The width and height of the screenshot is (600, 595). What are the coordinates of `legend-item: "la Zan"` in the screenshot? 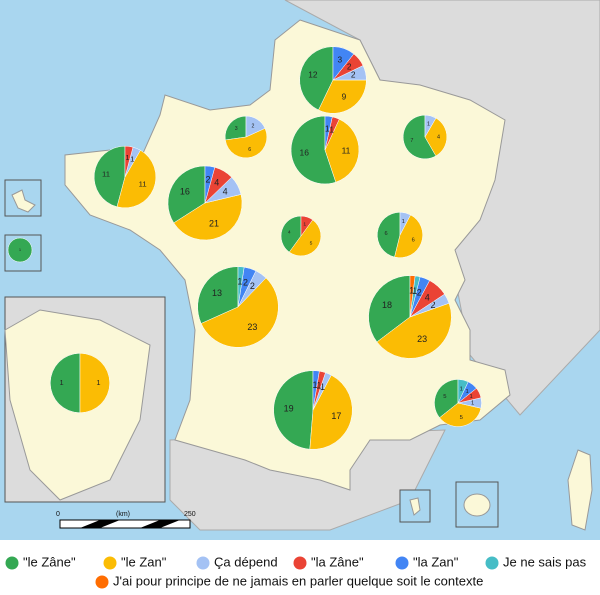 It's located at (427, 562).